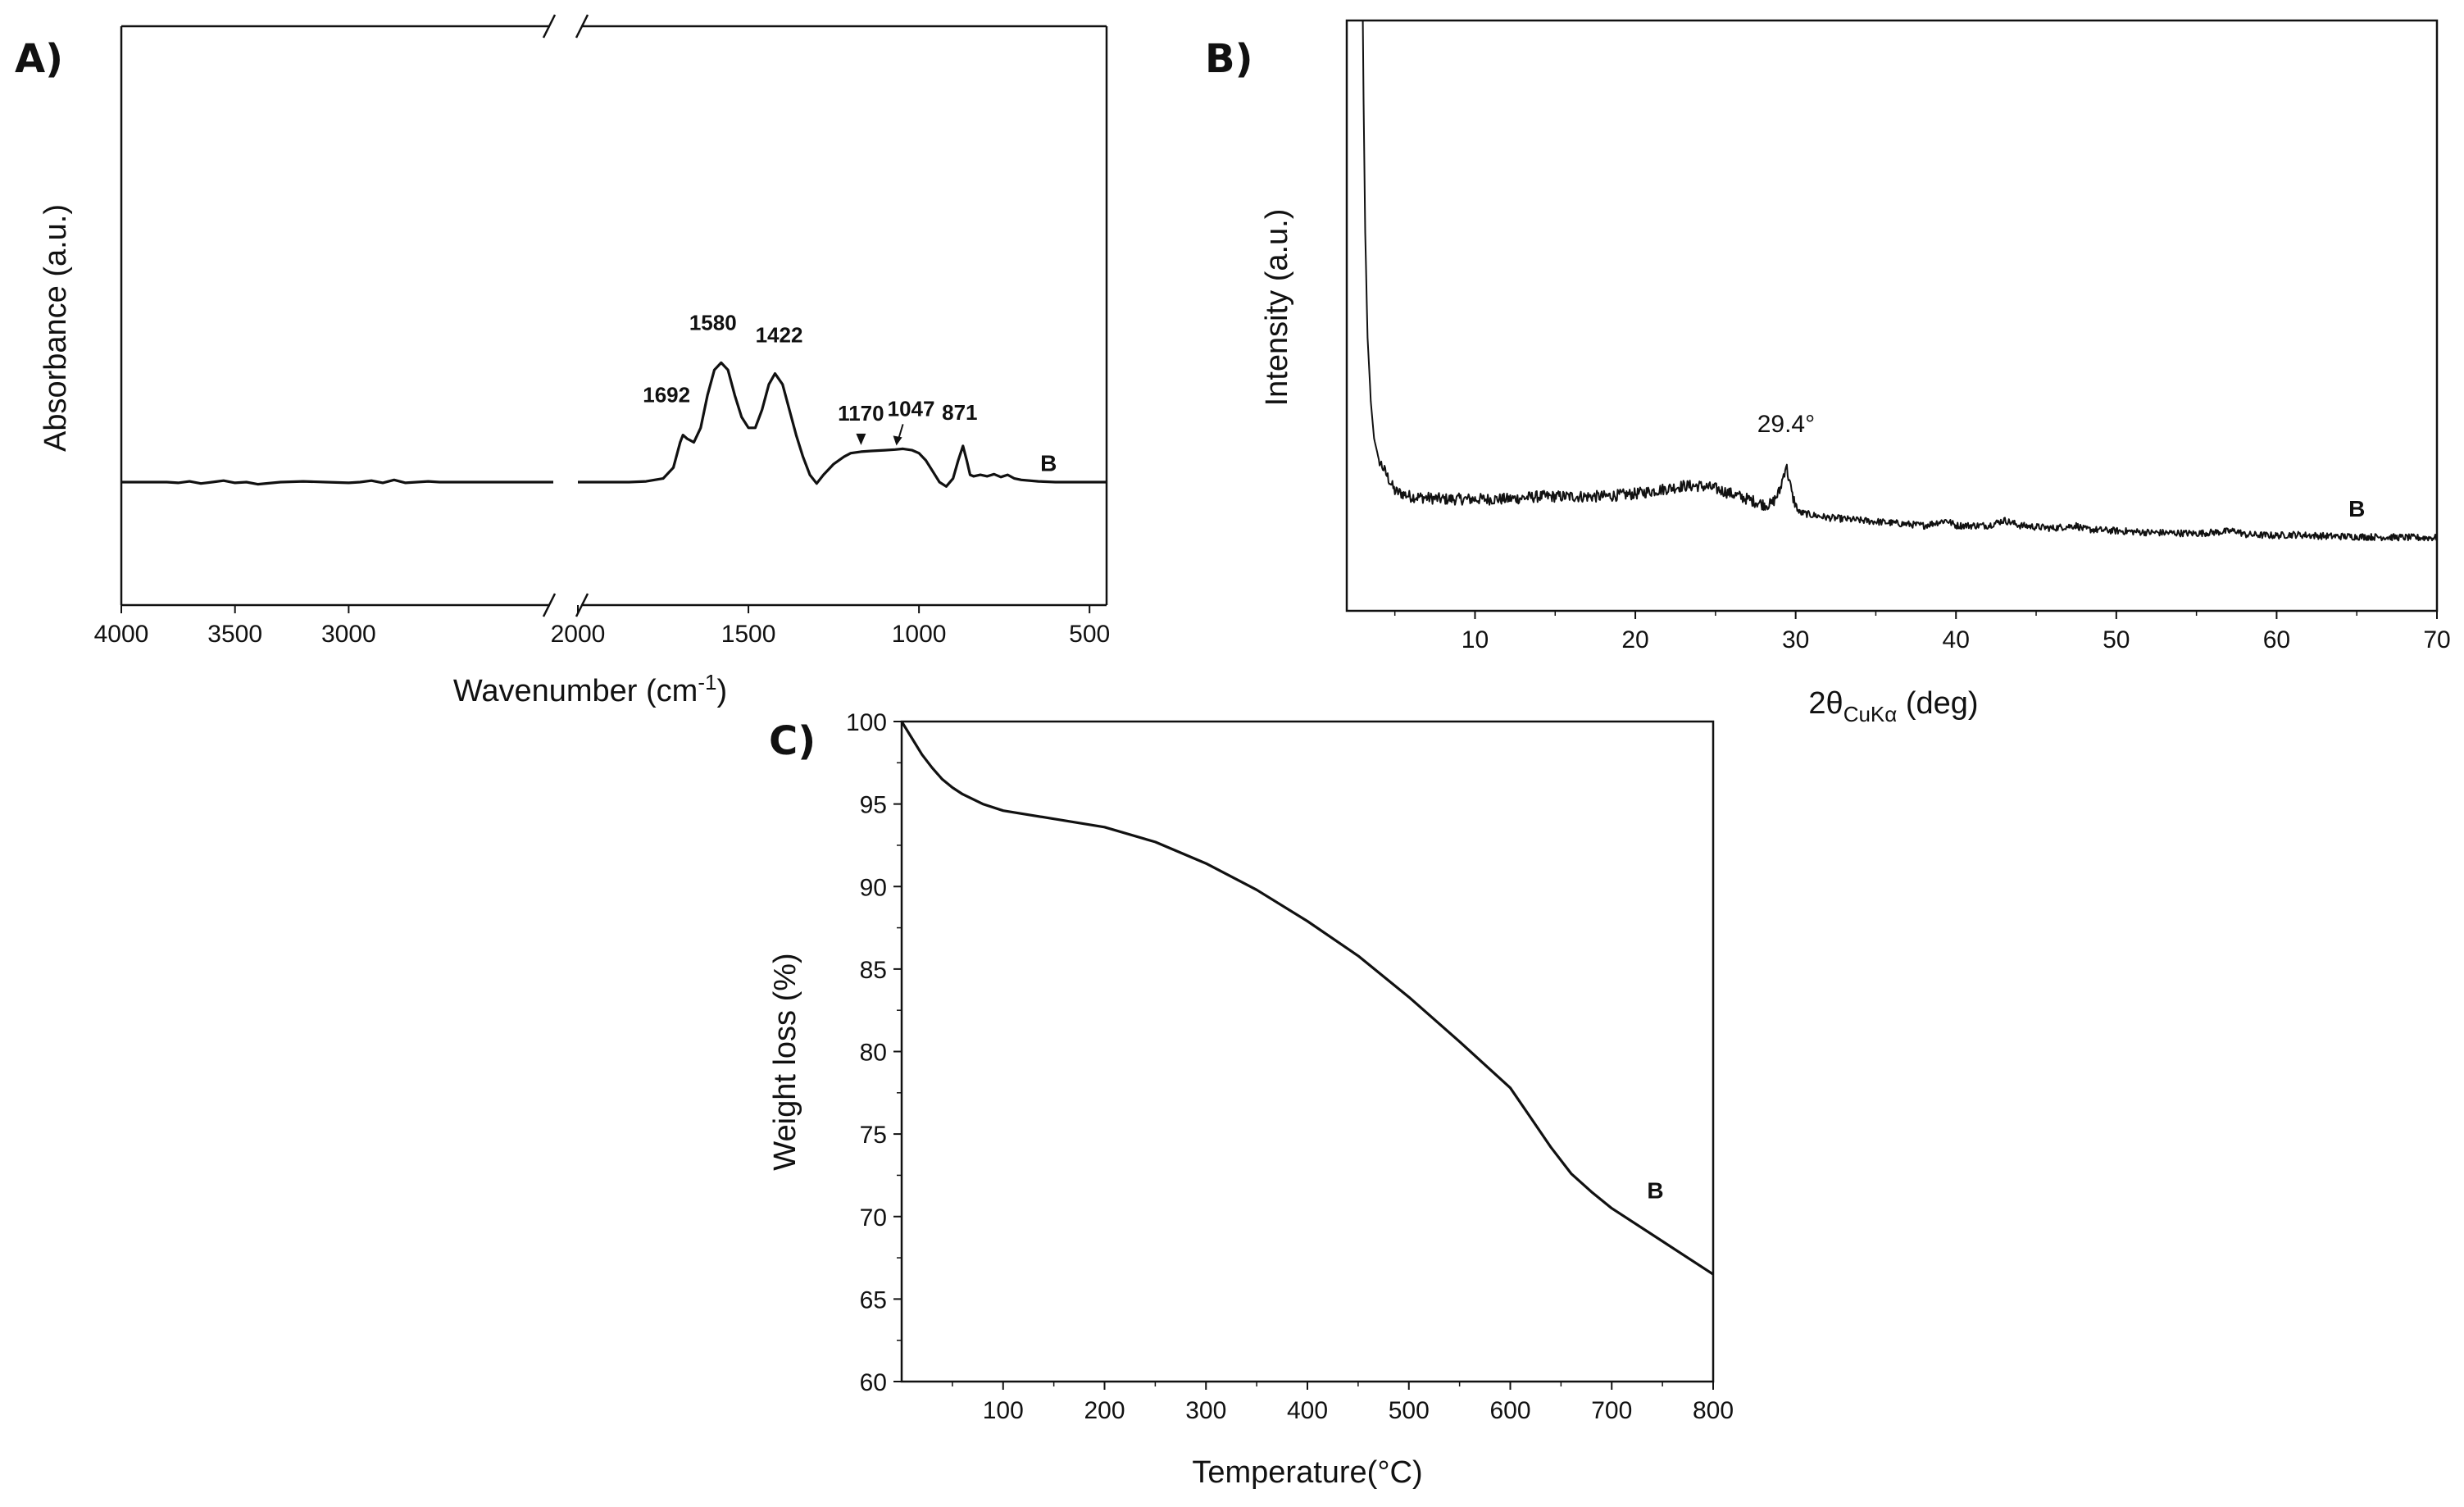  I want to click on panel-a-x-tick-label: 4000, so click(122, 634).